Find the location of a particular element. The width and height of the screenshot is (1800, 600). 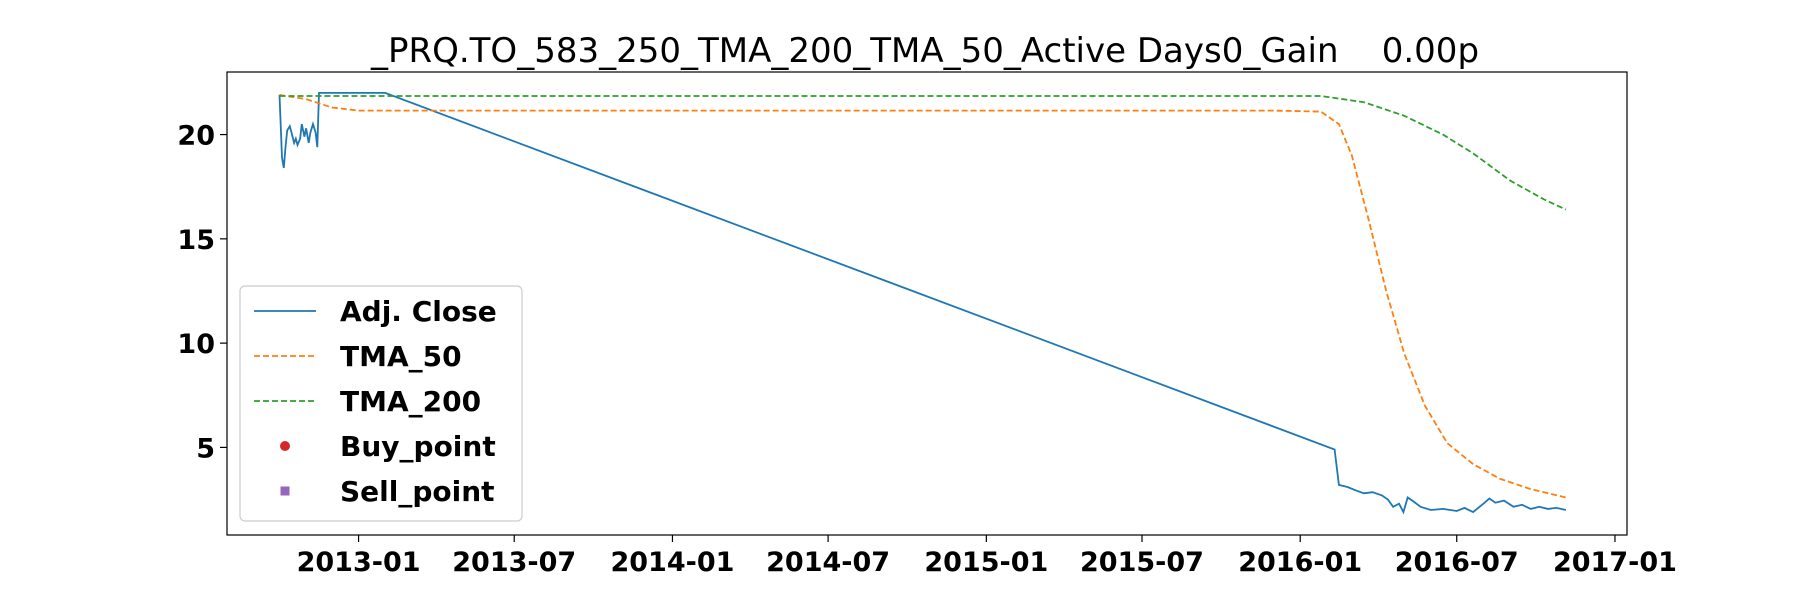

legend-label-adj-close: Adj. Close is located at coordinates (418, 311).